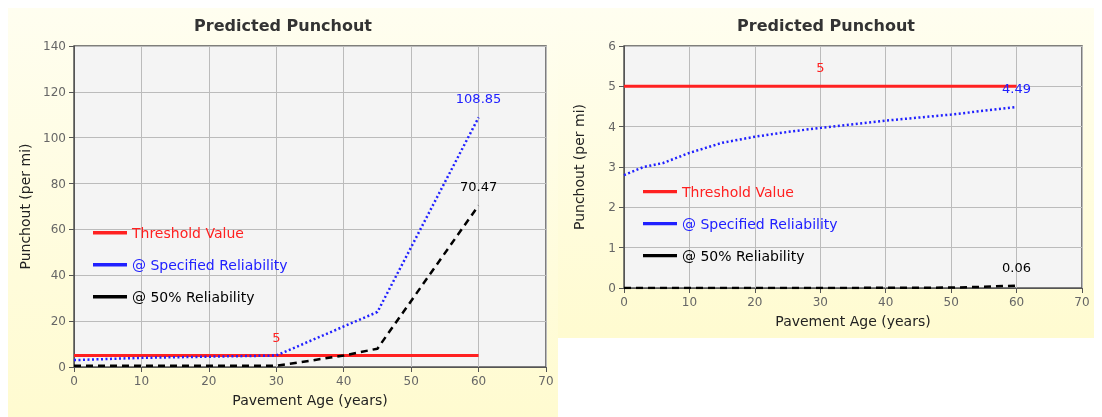 Image resolution: width=1102 pixels, height=417 pixels. Describe the element at coordinates (612, 247) in the screenshot. I see `y-tick-label: 1` at that location.